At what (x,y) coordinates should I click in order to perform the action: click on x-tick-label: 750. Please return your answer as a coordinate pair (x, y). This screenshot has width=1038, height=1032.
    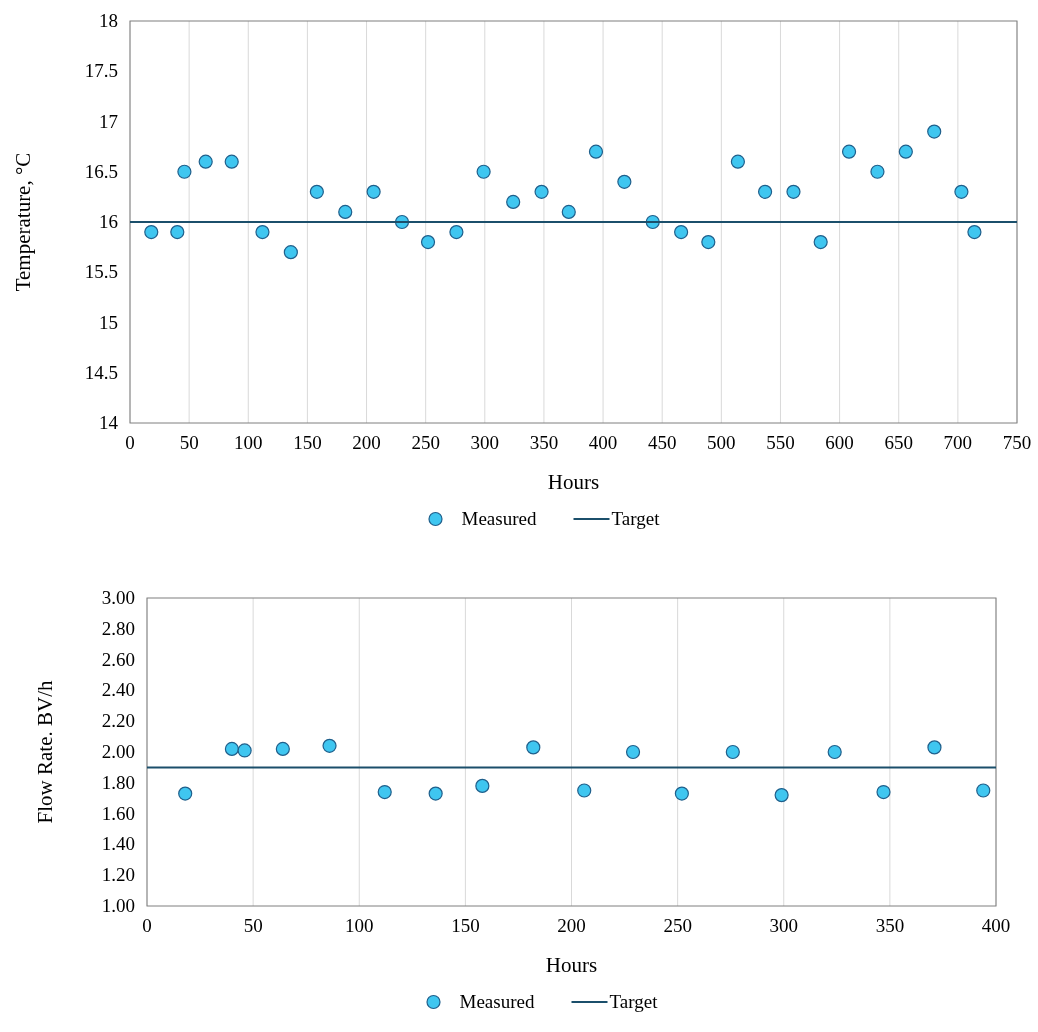
    Looking at the image, I should click on (1017, 442).